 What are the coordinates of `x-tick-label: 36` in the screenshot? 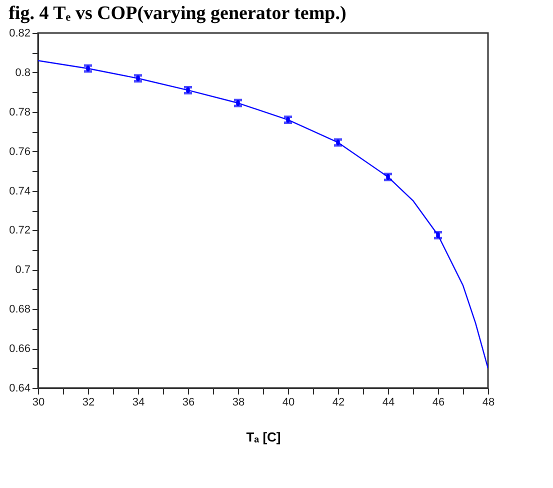 It's located at (188, 402).